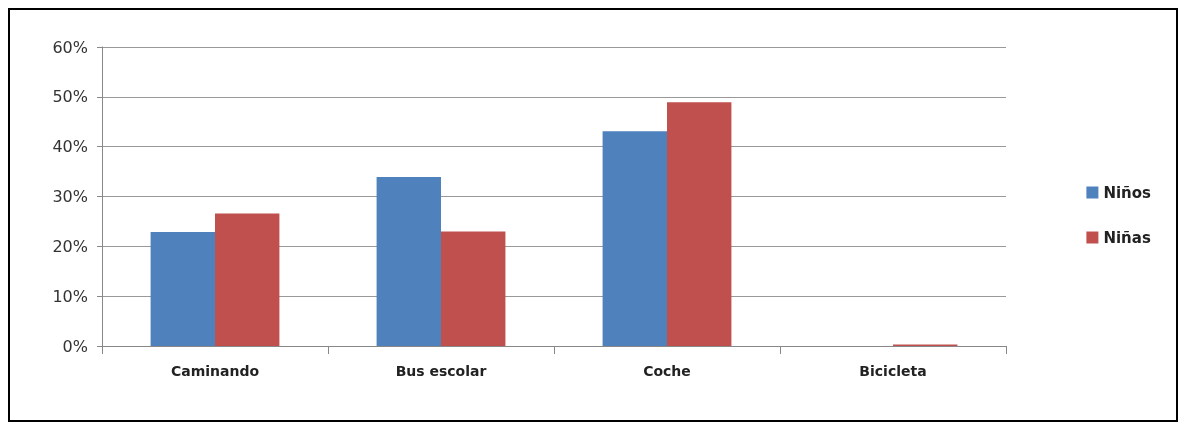 The height and width of the screenshot is (430, 1186). What do you see at coordinates (893, 371) in the screenshot?
I see `x-tick-label: Bicicleta` at bounding box center [893, 371].